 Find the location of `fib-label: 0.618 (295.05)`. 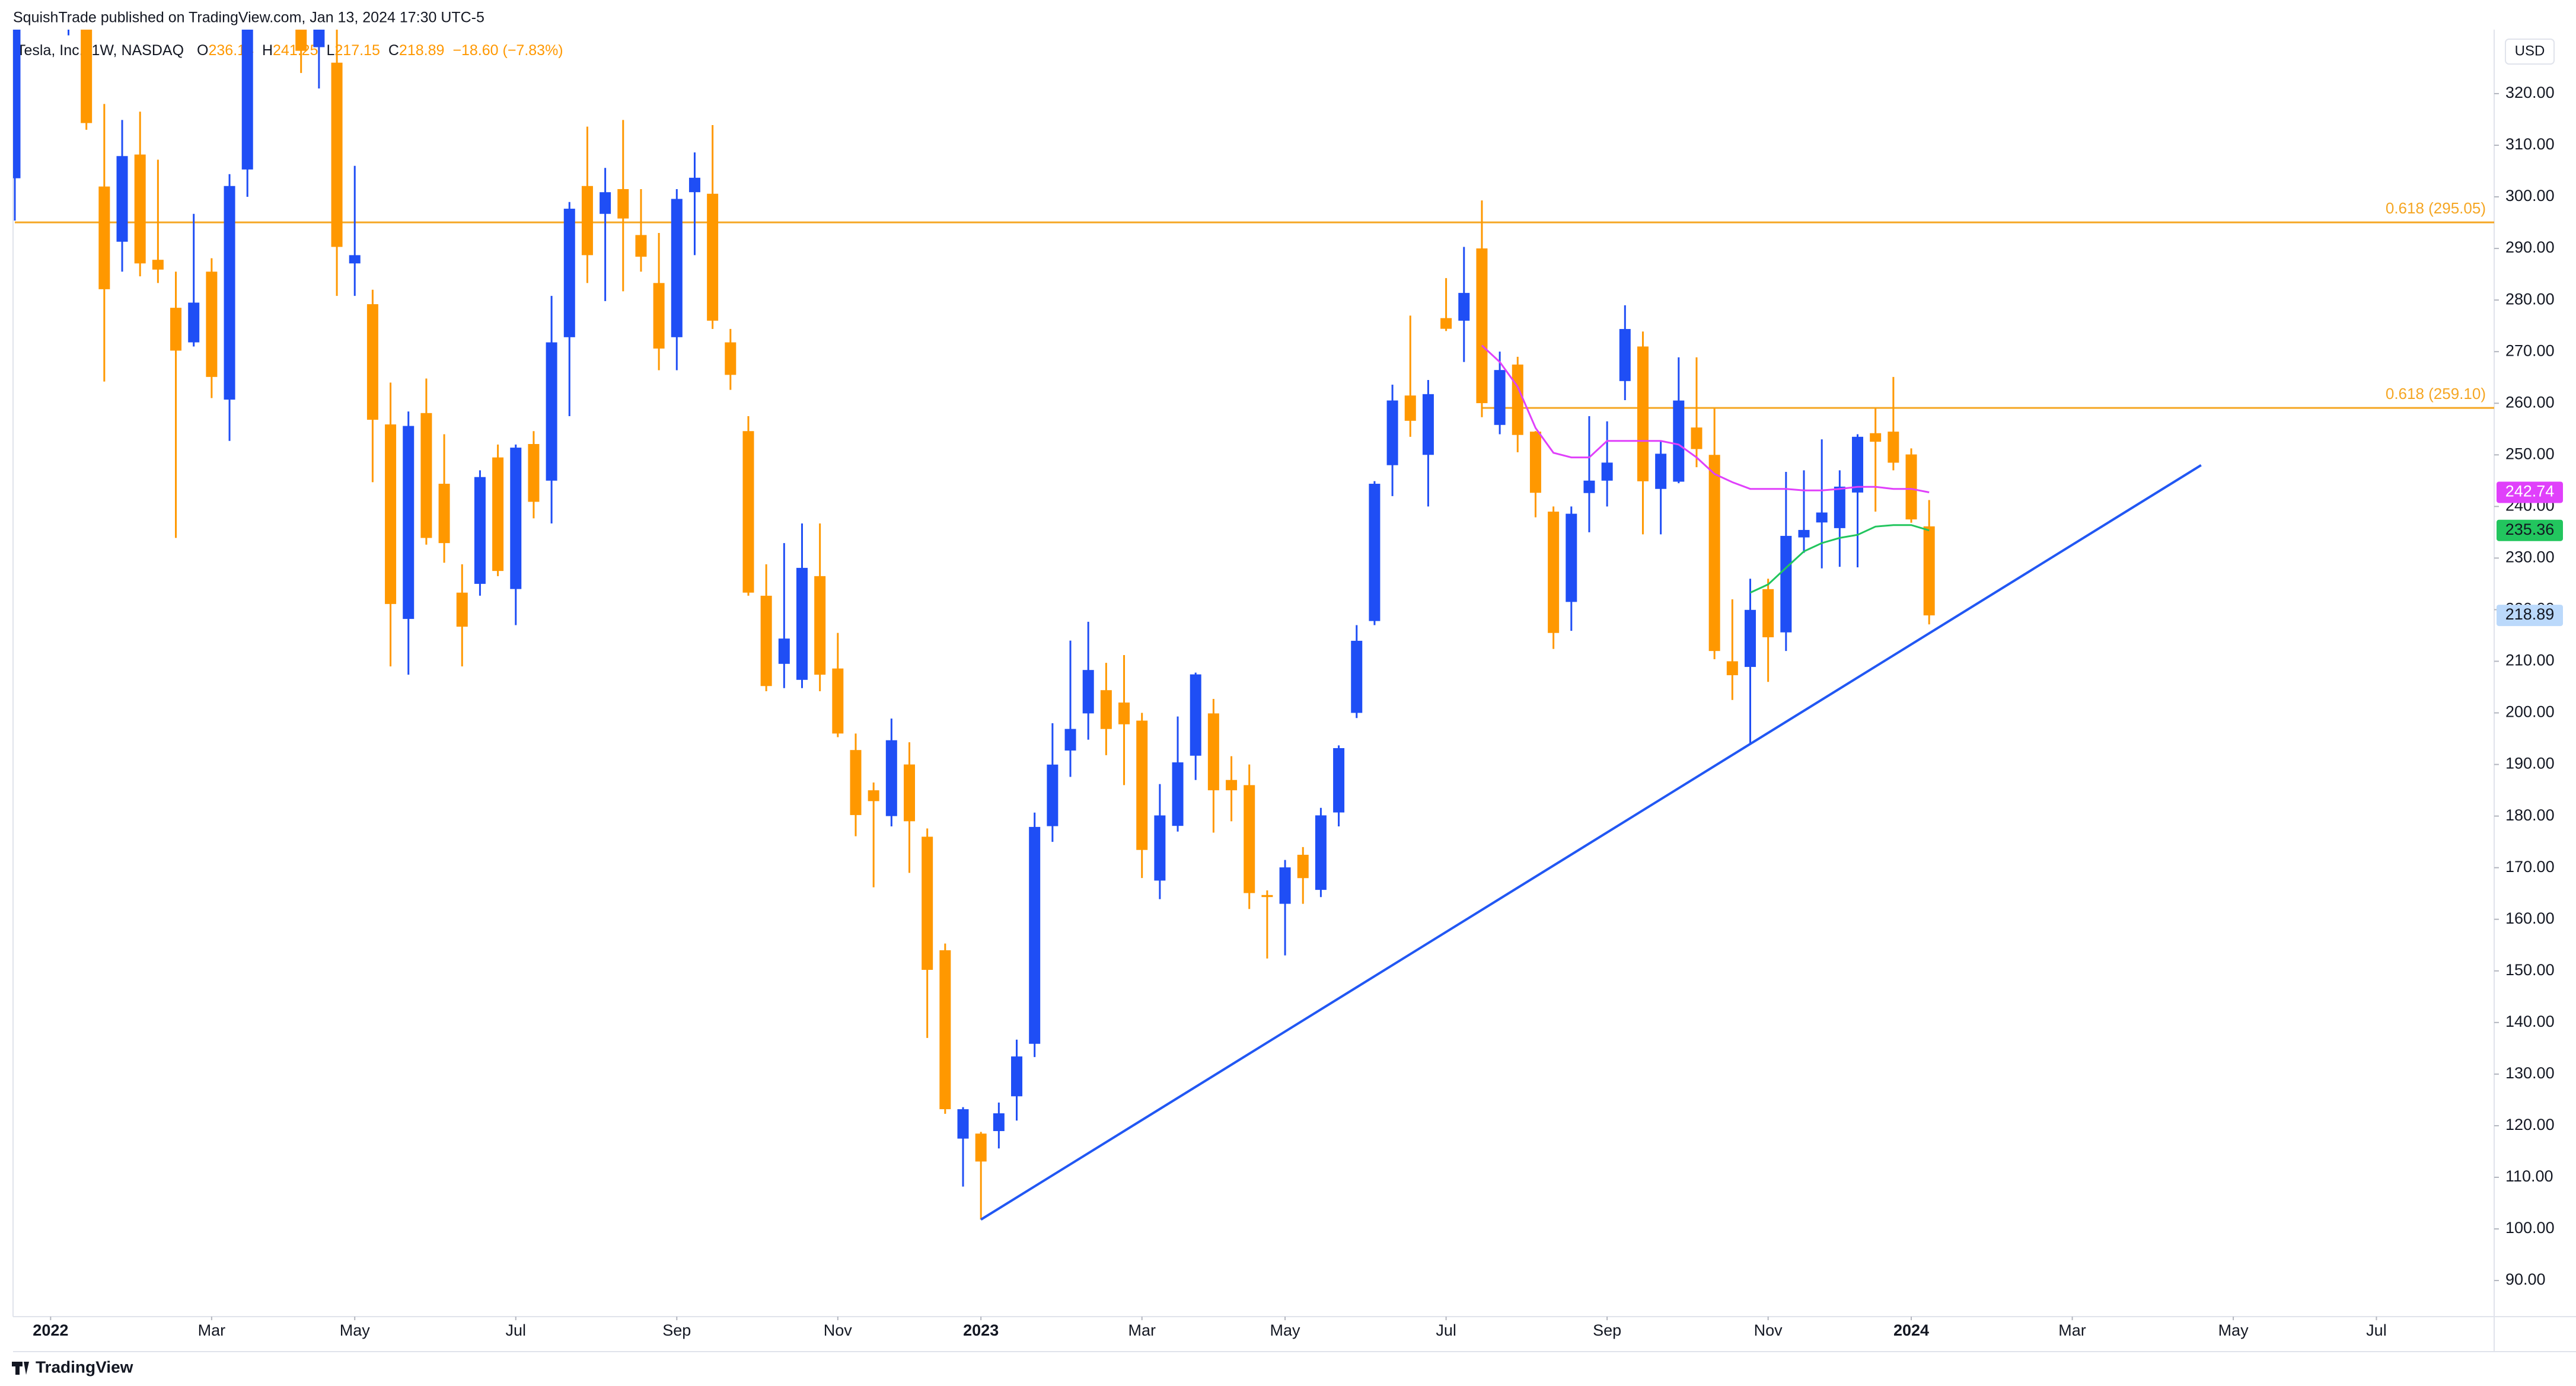

fib-label: 0.618 (295.05) is located at coordinates (2436, 208).